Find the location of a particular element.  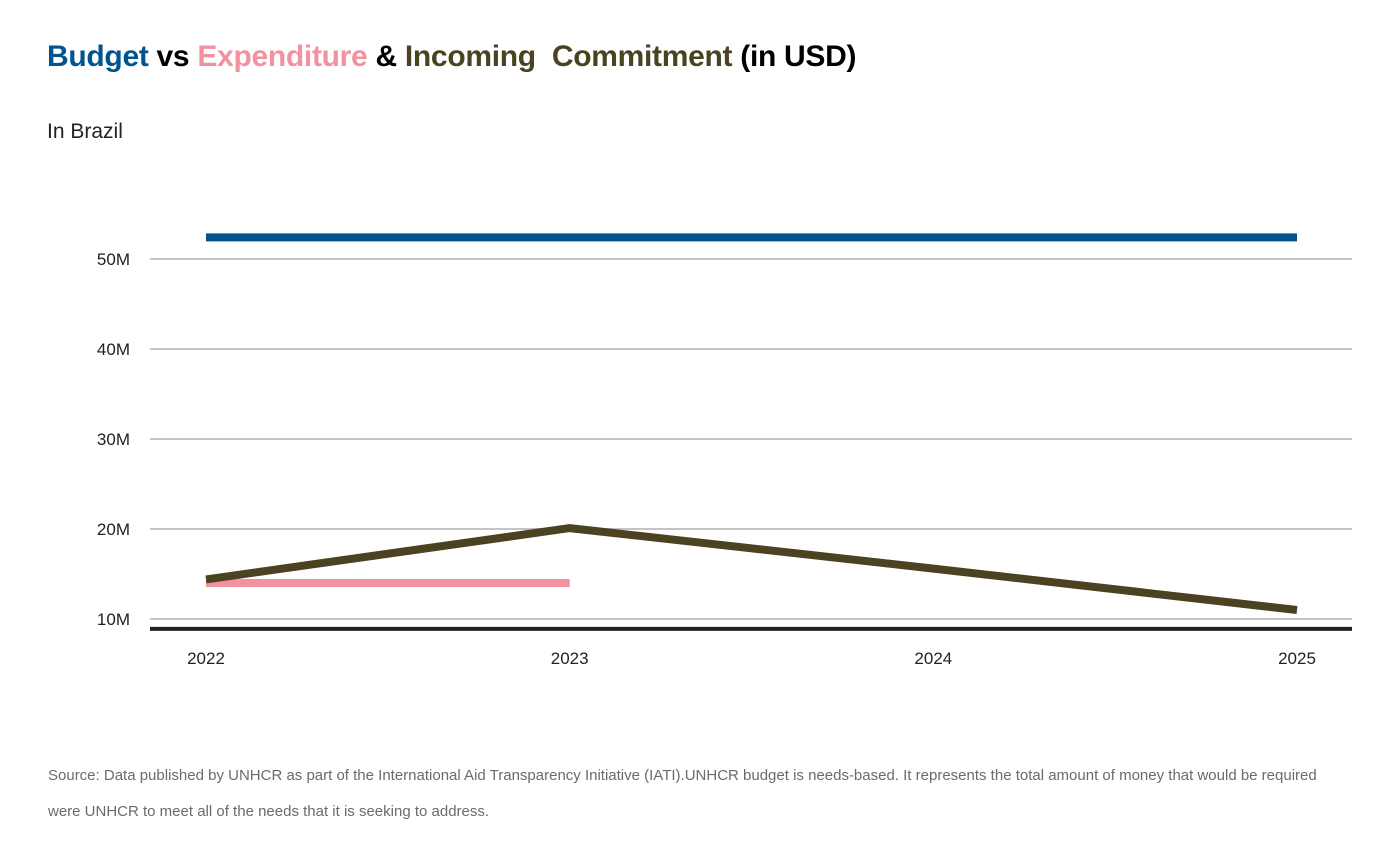

title-vs: vs is located at coordinates (173, 56).